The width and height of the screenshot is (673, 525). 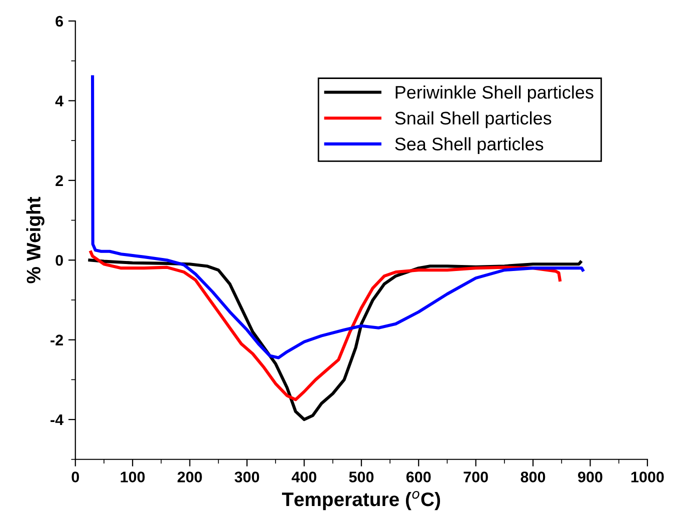 I want to click on y-tick-label: 2, so click(x=59, y=180).